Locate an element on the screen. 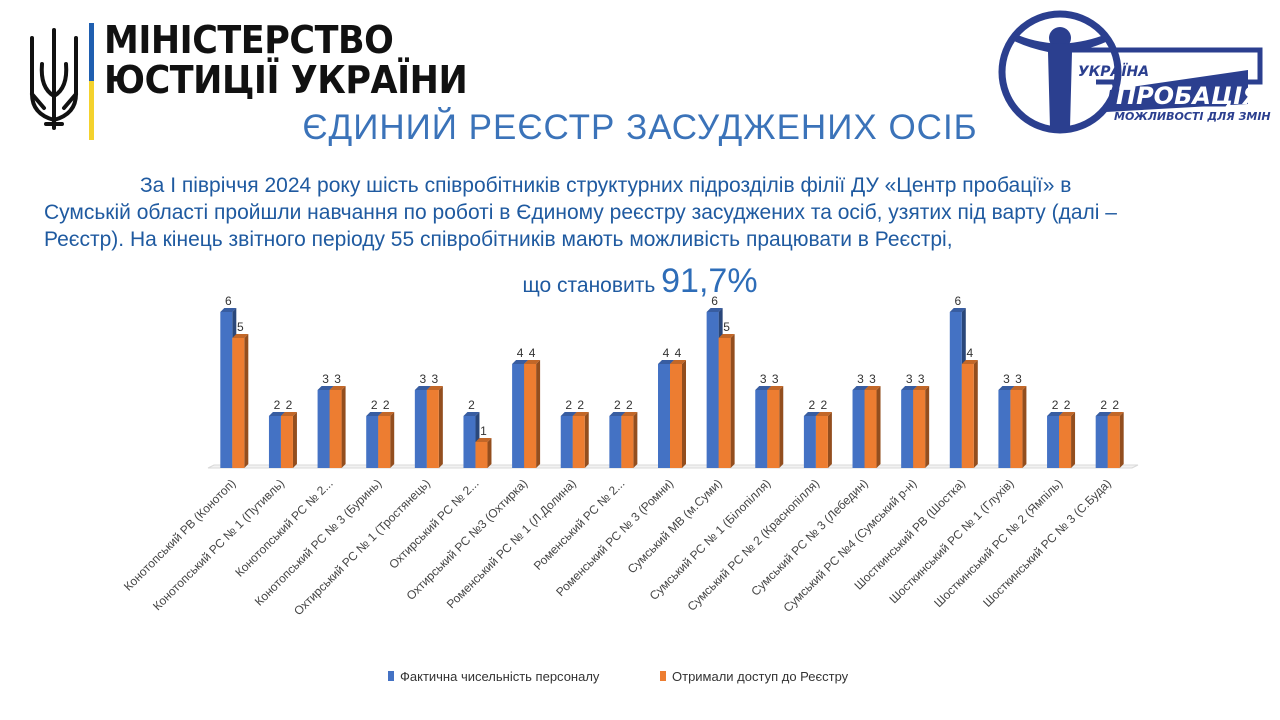 Image resolution: width=1280 pixels, height=720 pixels. data-label-0-7: 2 is located at coordinates (568, 405).